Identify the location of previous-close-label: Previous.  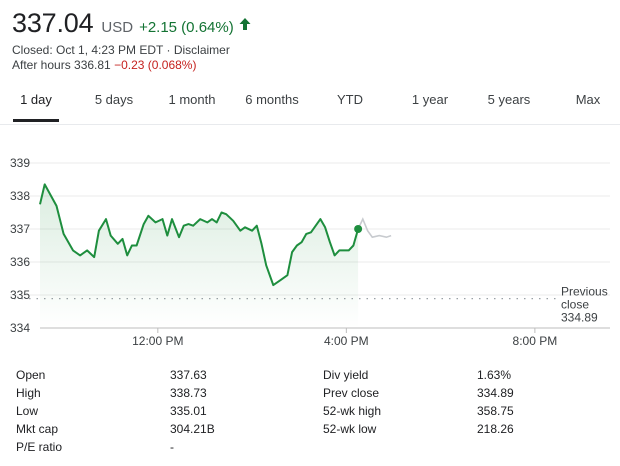
(584, 292).